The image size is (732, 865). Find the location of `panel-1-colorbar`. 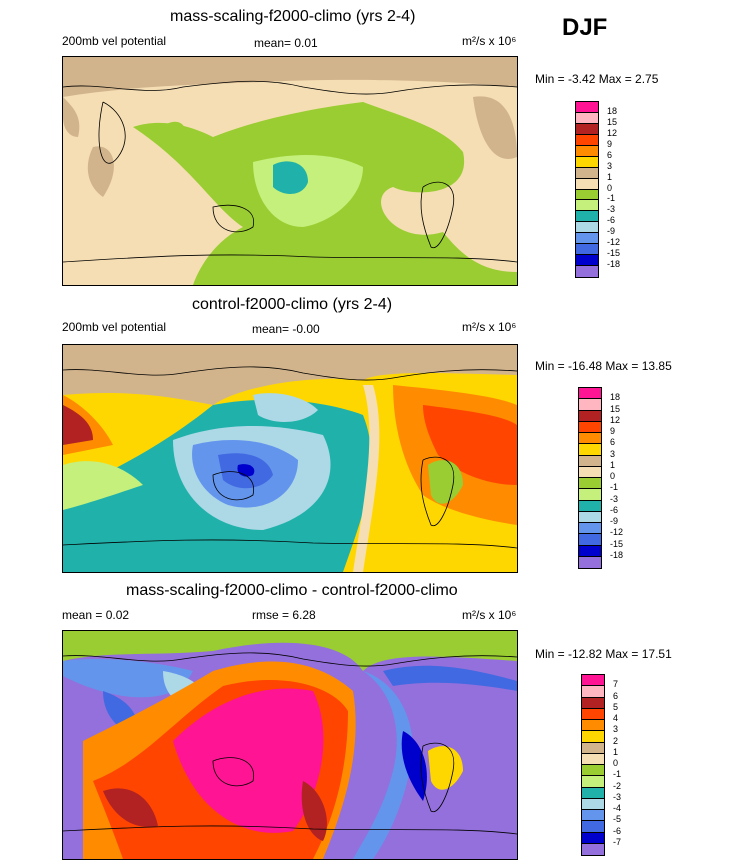

panel-1-colorbar is located at coordinates (587, 189).